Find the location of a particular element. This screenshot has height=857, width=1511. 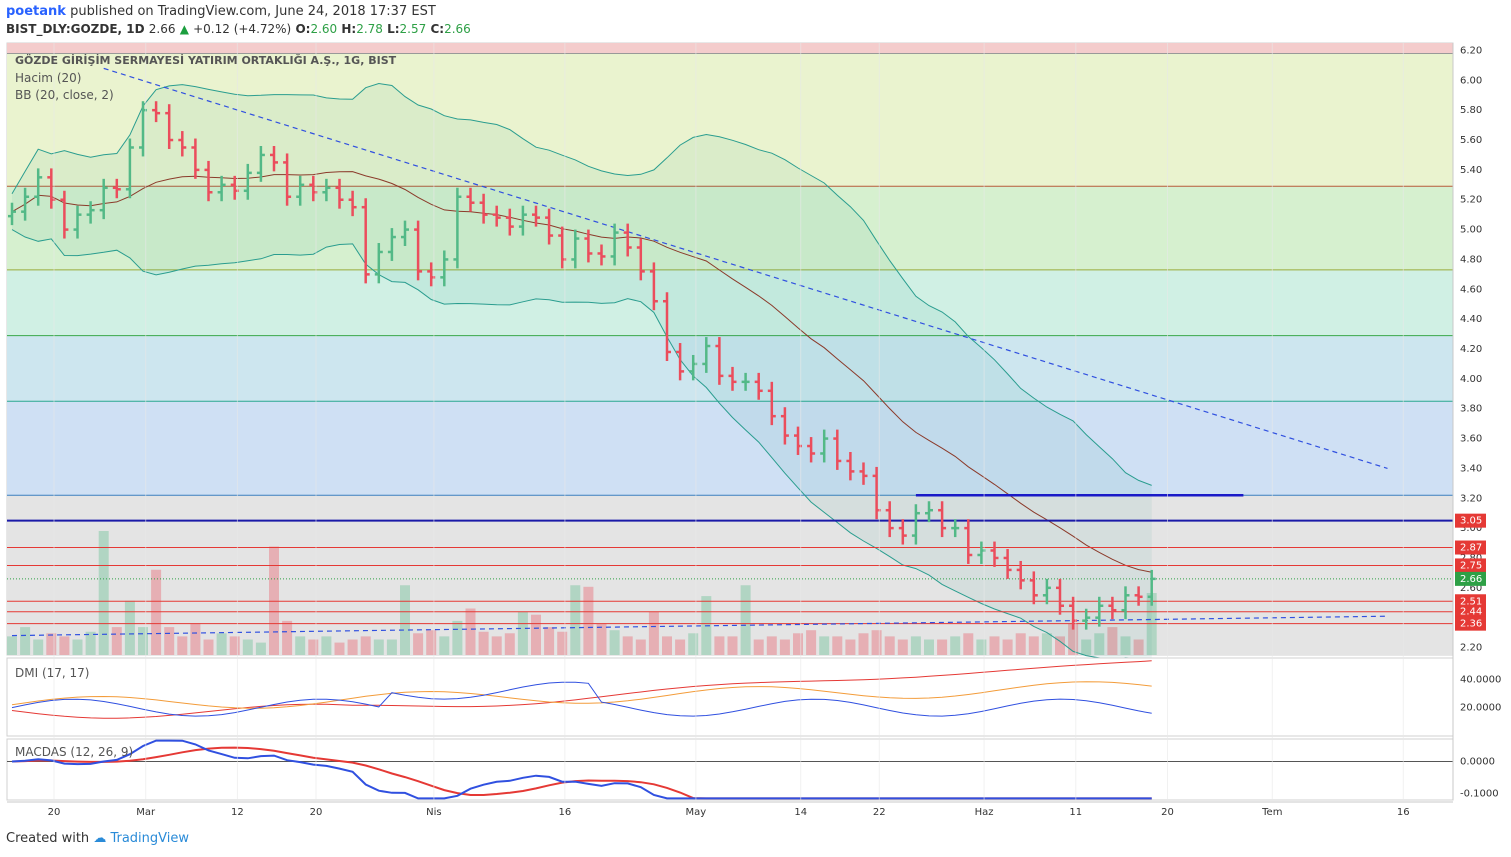

price-tag: 2.75 is located at coordinates (1470, 565).